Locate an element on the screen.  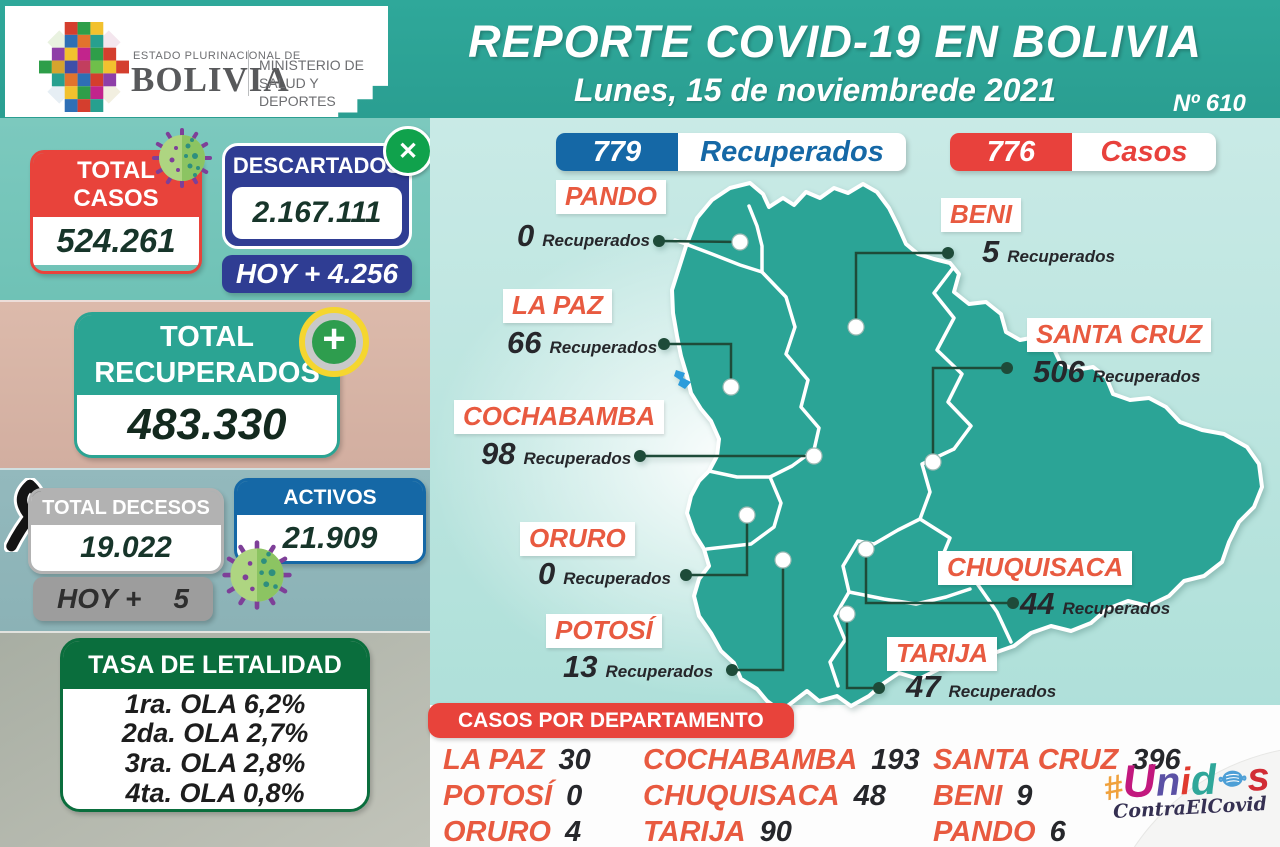
plus-circle-icon: + is located at coordinates (334, 342).